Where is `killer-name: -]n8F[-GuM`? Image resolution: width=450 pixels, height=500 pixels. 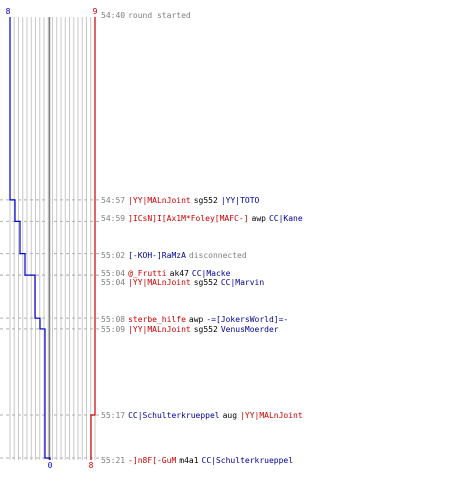 killer-name: -]n8F[-GuM is located at coordinates (152, 460).